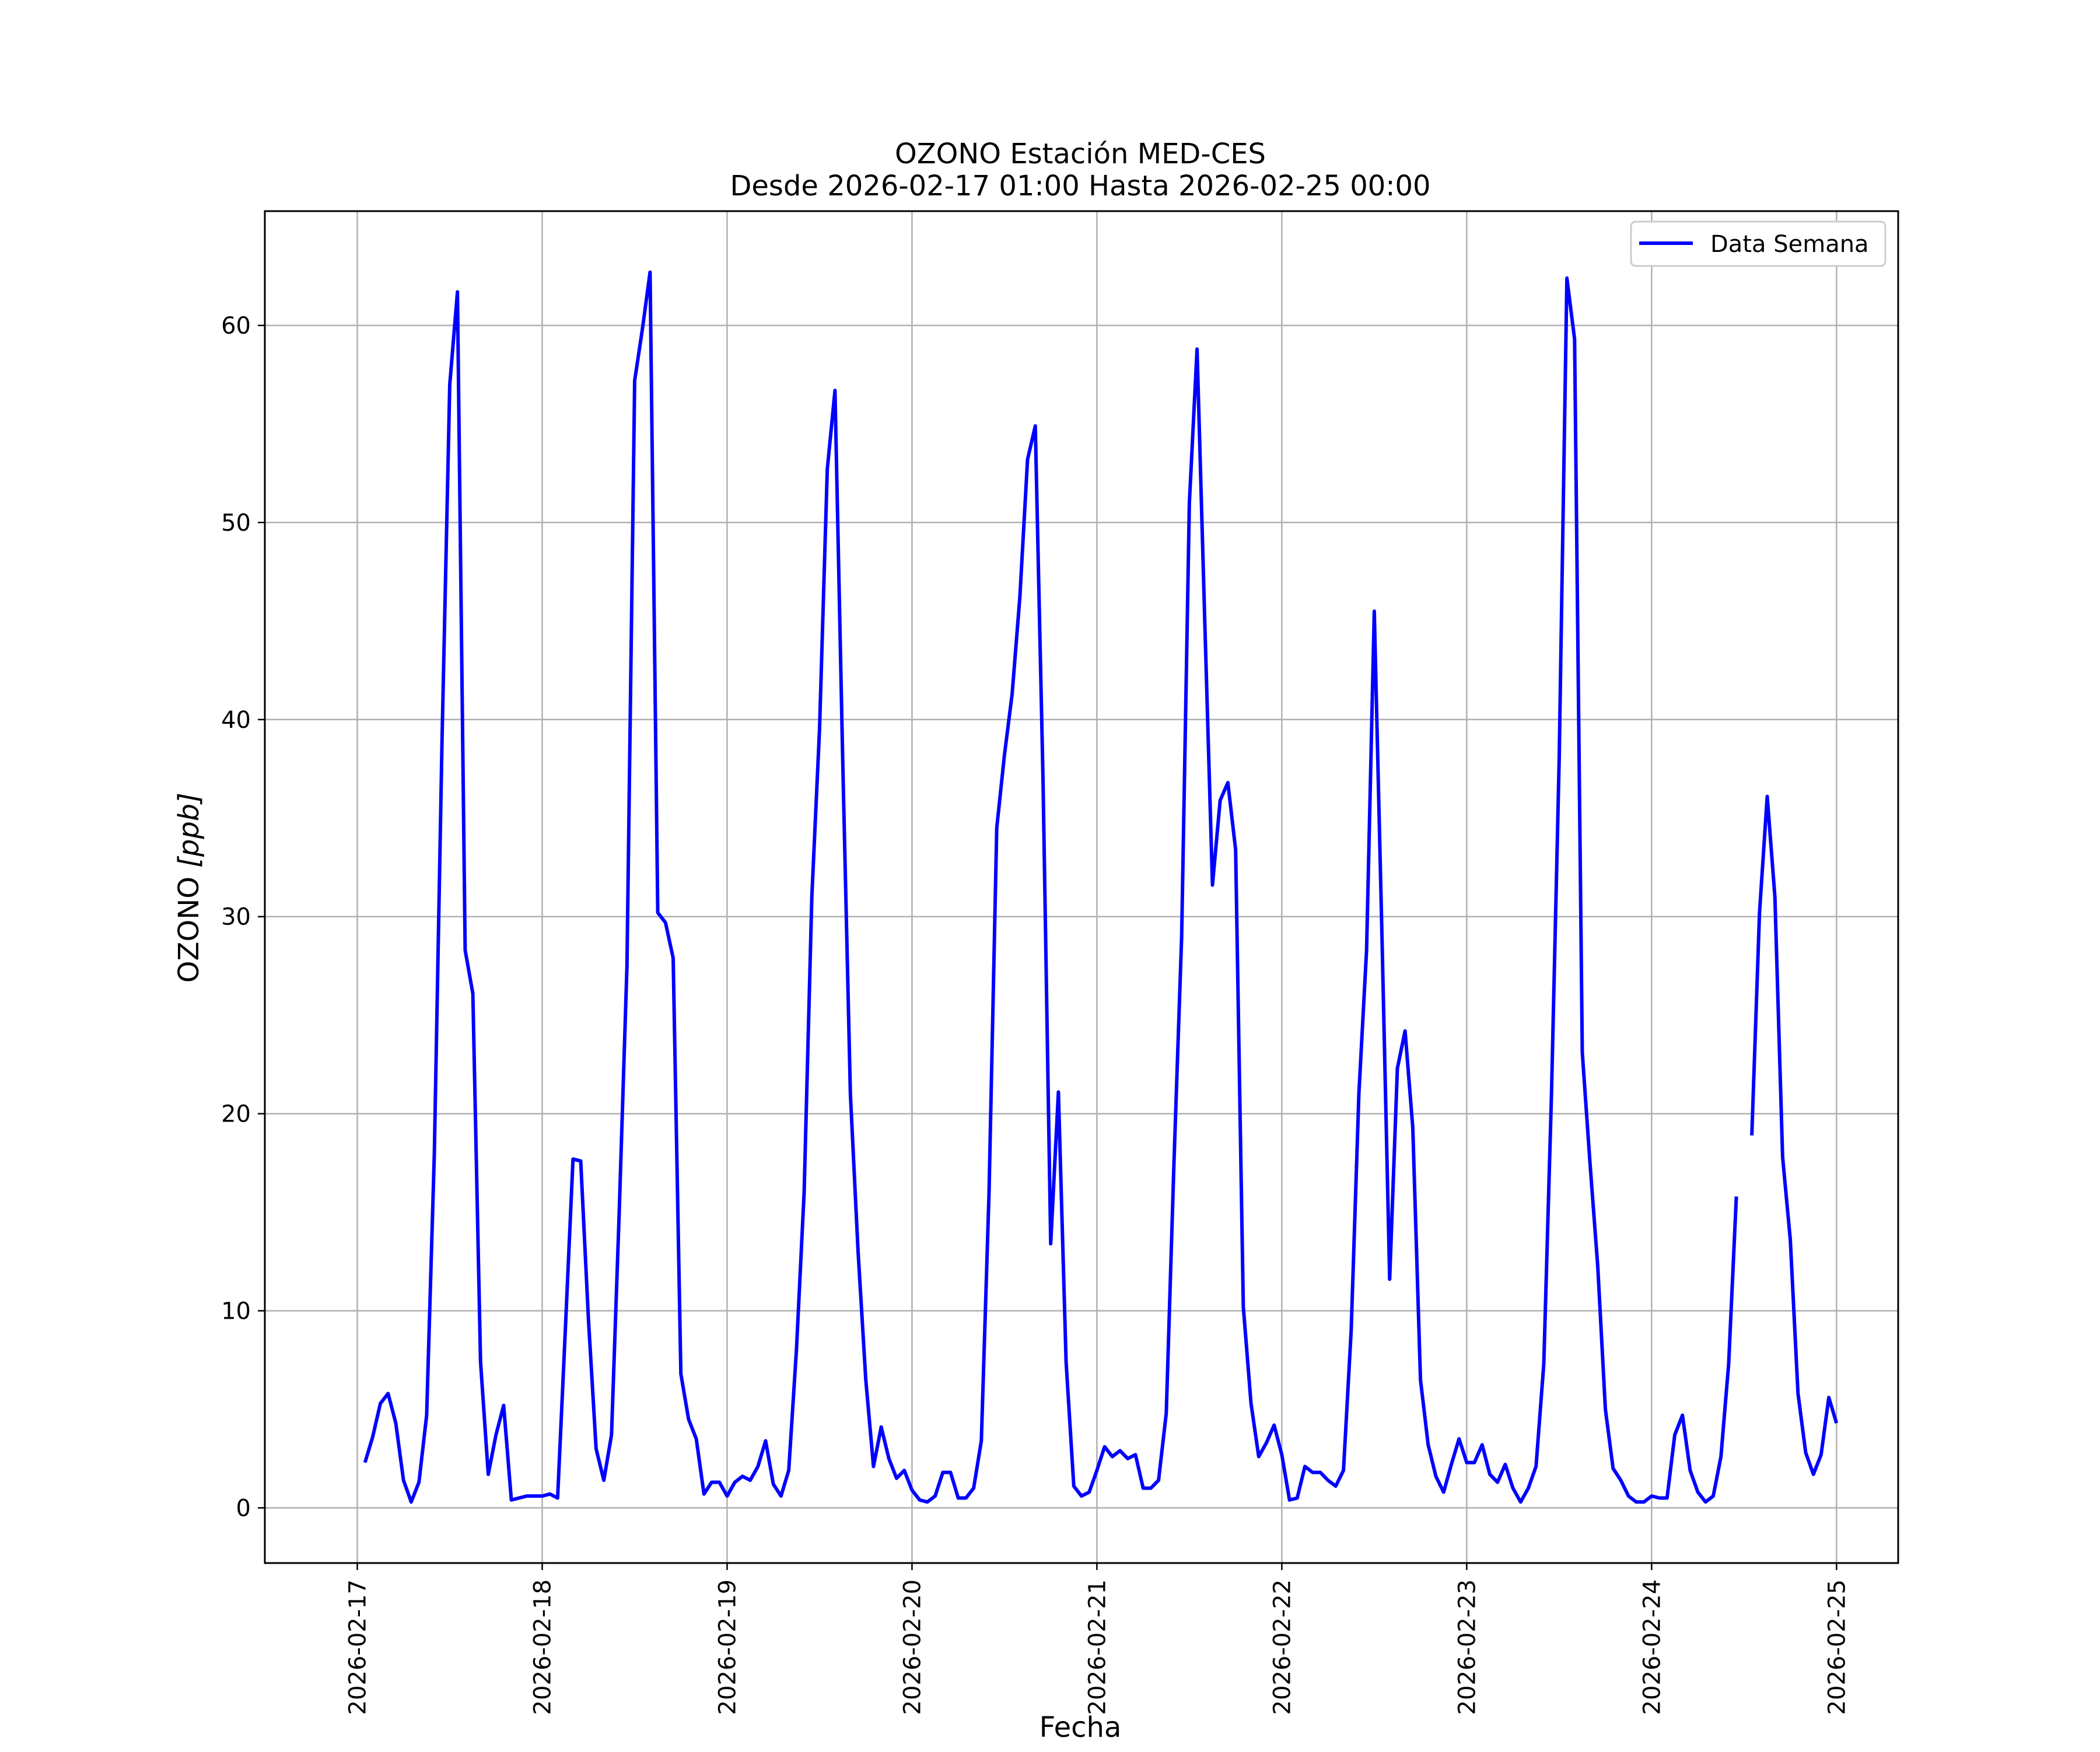  Describe the element at coordinates (189, 830) in the screenshot. I see `y-axis-label-unit: [ppb]` at that location.